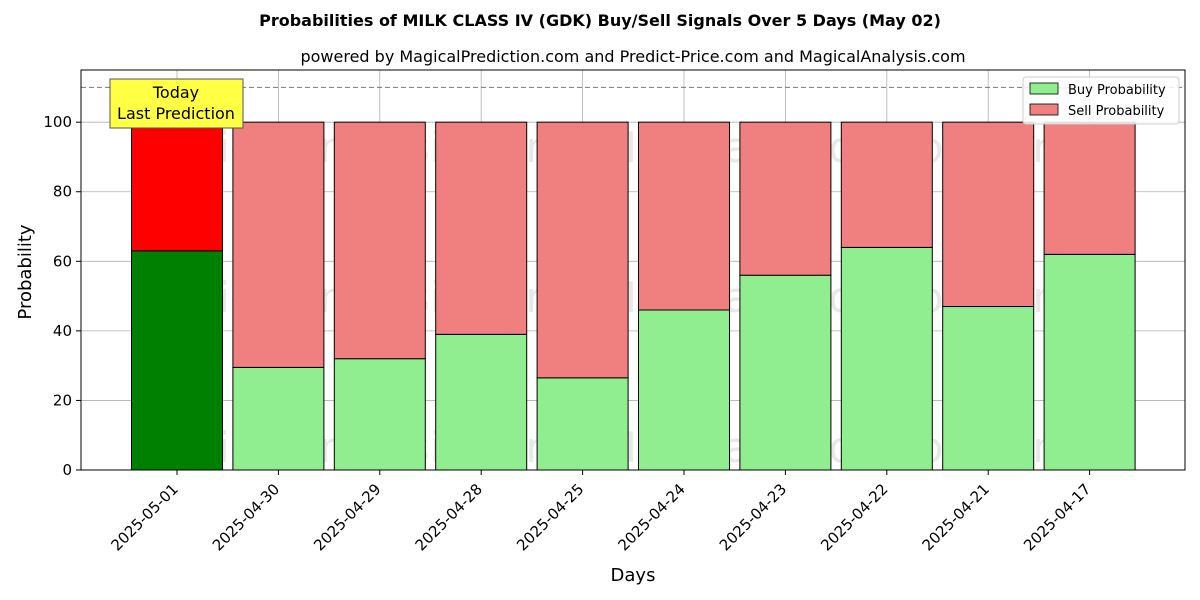 The image size is (1200, 600). I want to click on y-tick-label: 60, so click(62, 261).